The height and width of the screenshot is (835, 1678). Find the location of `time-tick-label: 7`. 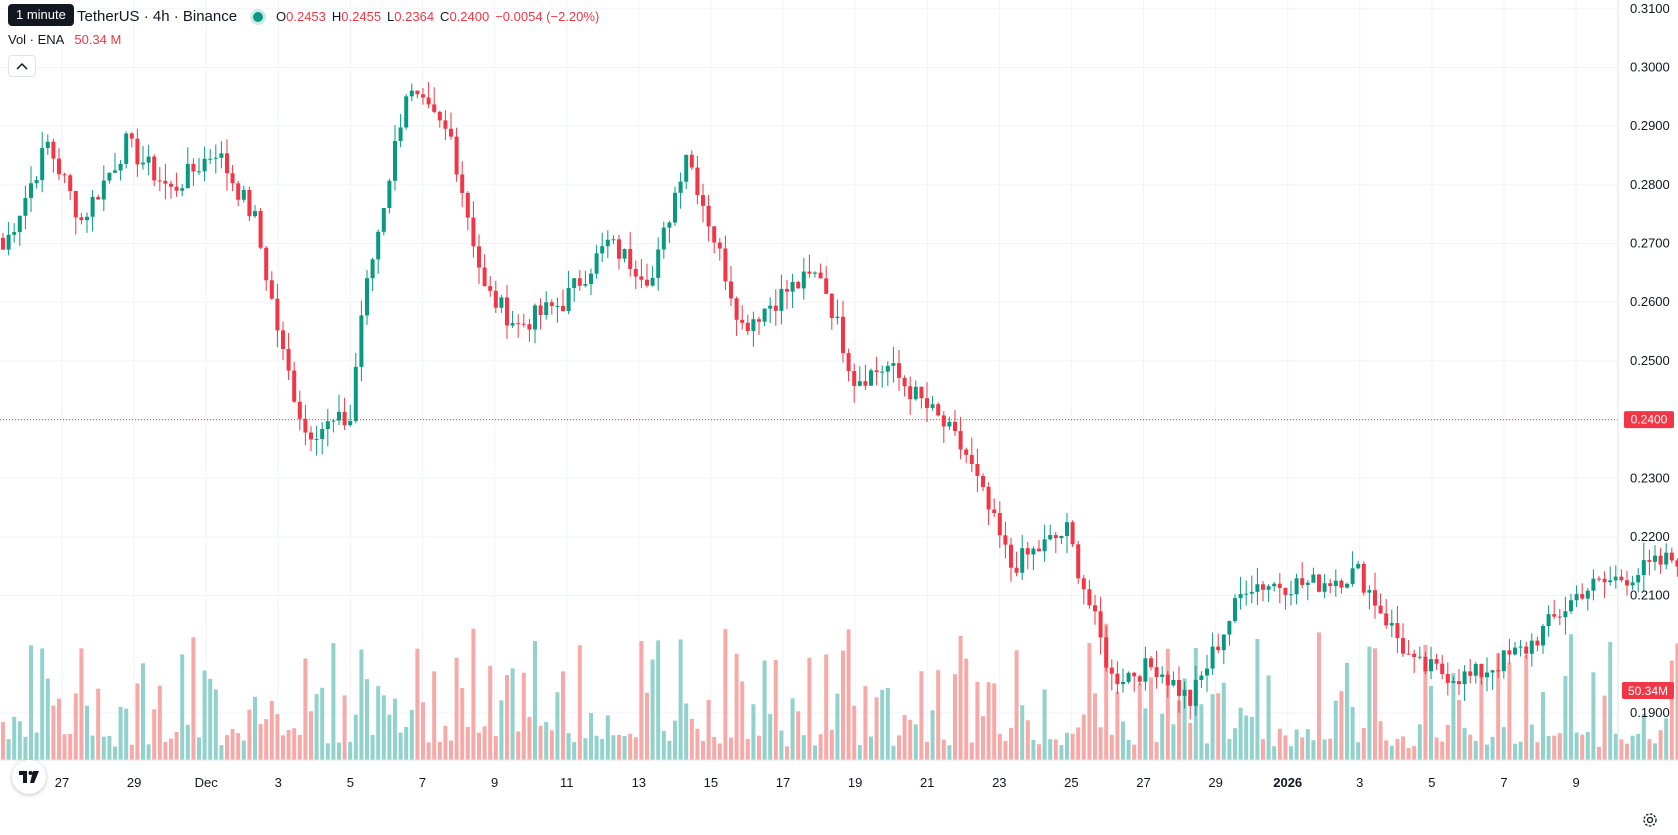

time-tick-label: 7 is located at coordinates (422, 782).